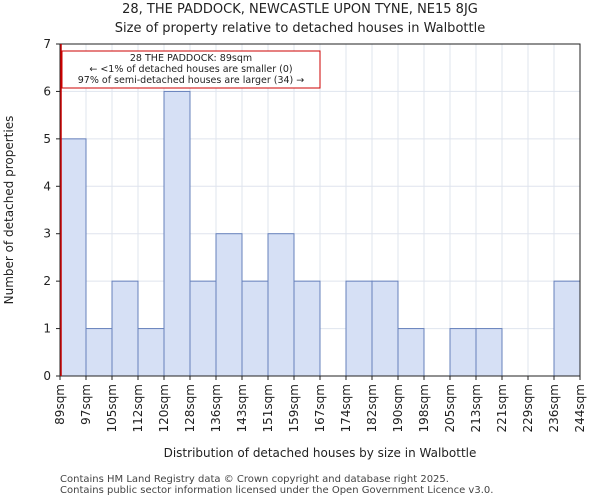  I want to click on y-tick-label: 3, so click(47, 234).